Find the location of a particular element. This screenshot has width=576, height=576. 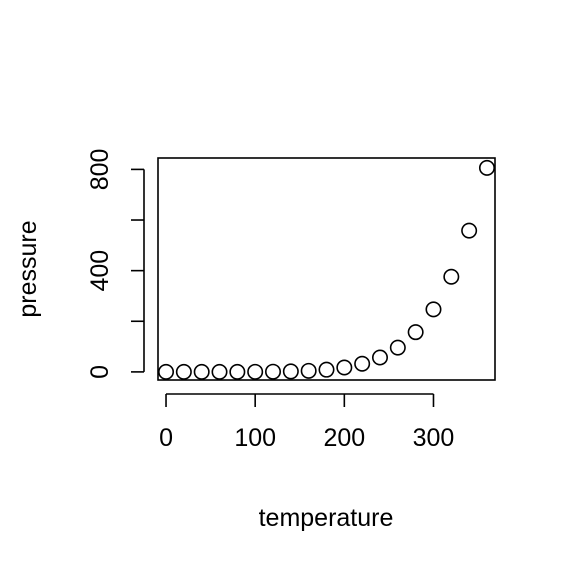

y-tick-label: 800 is located at coordinates (100, 170).